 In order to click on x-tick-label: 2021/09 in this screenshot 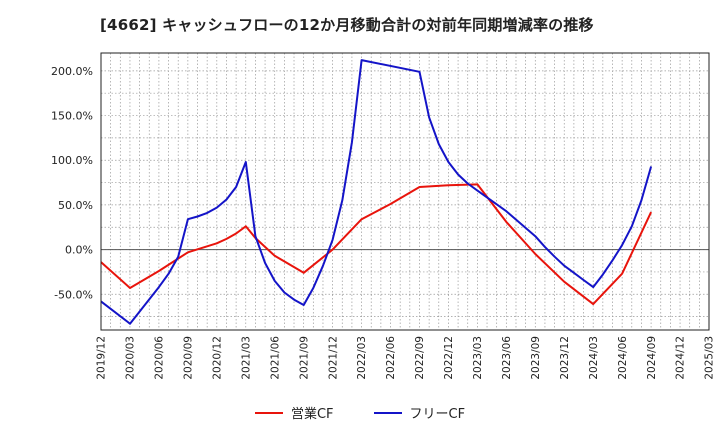, I will do `click(304, 358)`.